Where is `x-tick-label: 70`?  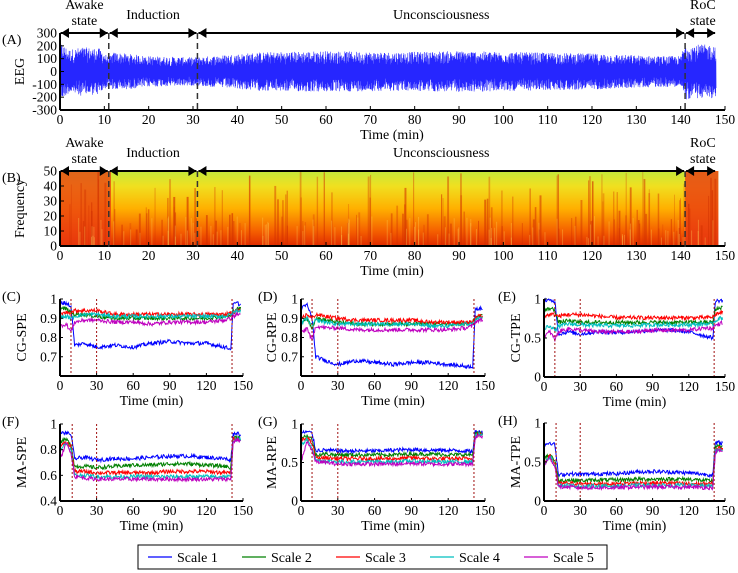 x-tick-label: 70 is located at coordinates (371, 255).